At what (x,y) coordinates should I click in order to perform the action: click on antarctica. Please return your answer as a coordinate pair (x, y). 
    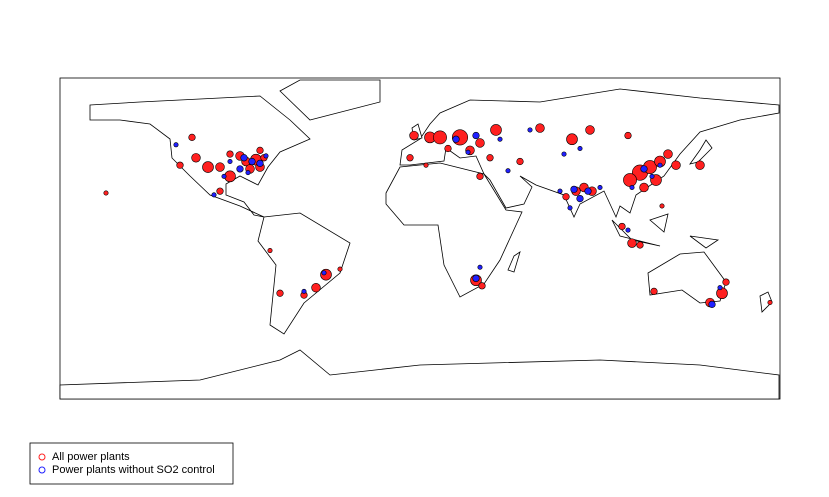
    Looking at the image, I should click on (419, 374).